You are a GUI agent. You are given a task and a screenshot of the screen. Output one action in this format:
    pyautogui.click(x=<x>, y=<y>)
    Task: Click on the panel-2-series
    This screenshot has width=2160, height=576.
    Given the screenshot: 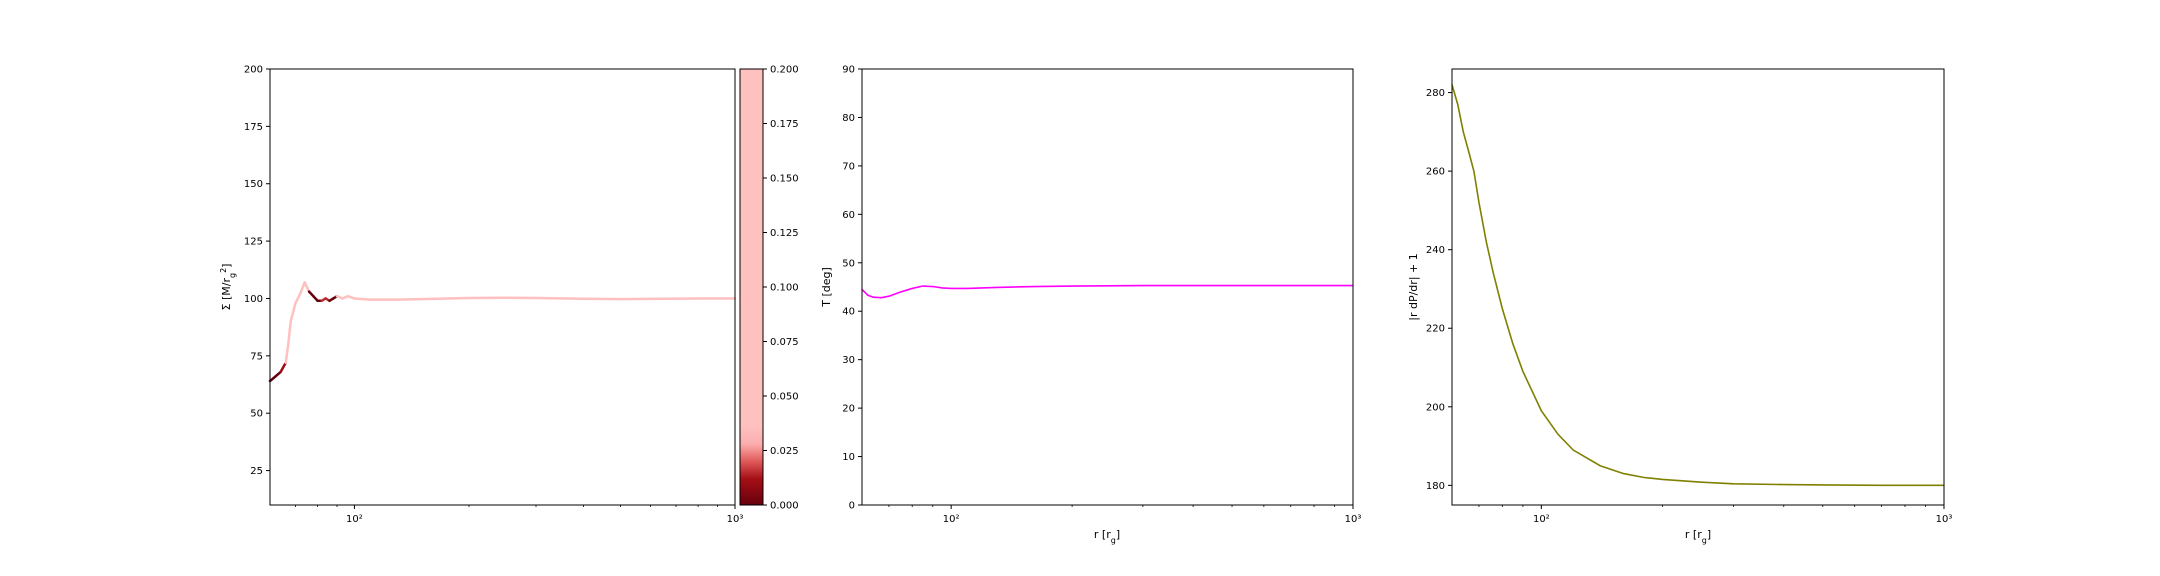 What is the action you would take?
    pyautogui.click(x=1107, y=291)
    